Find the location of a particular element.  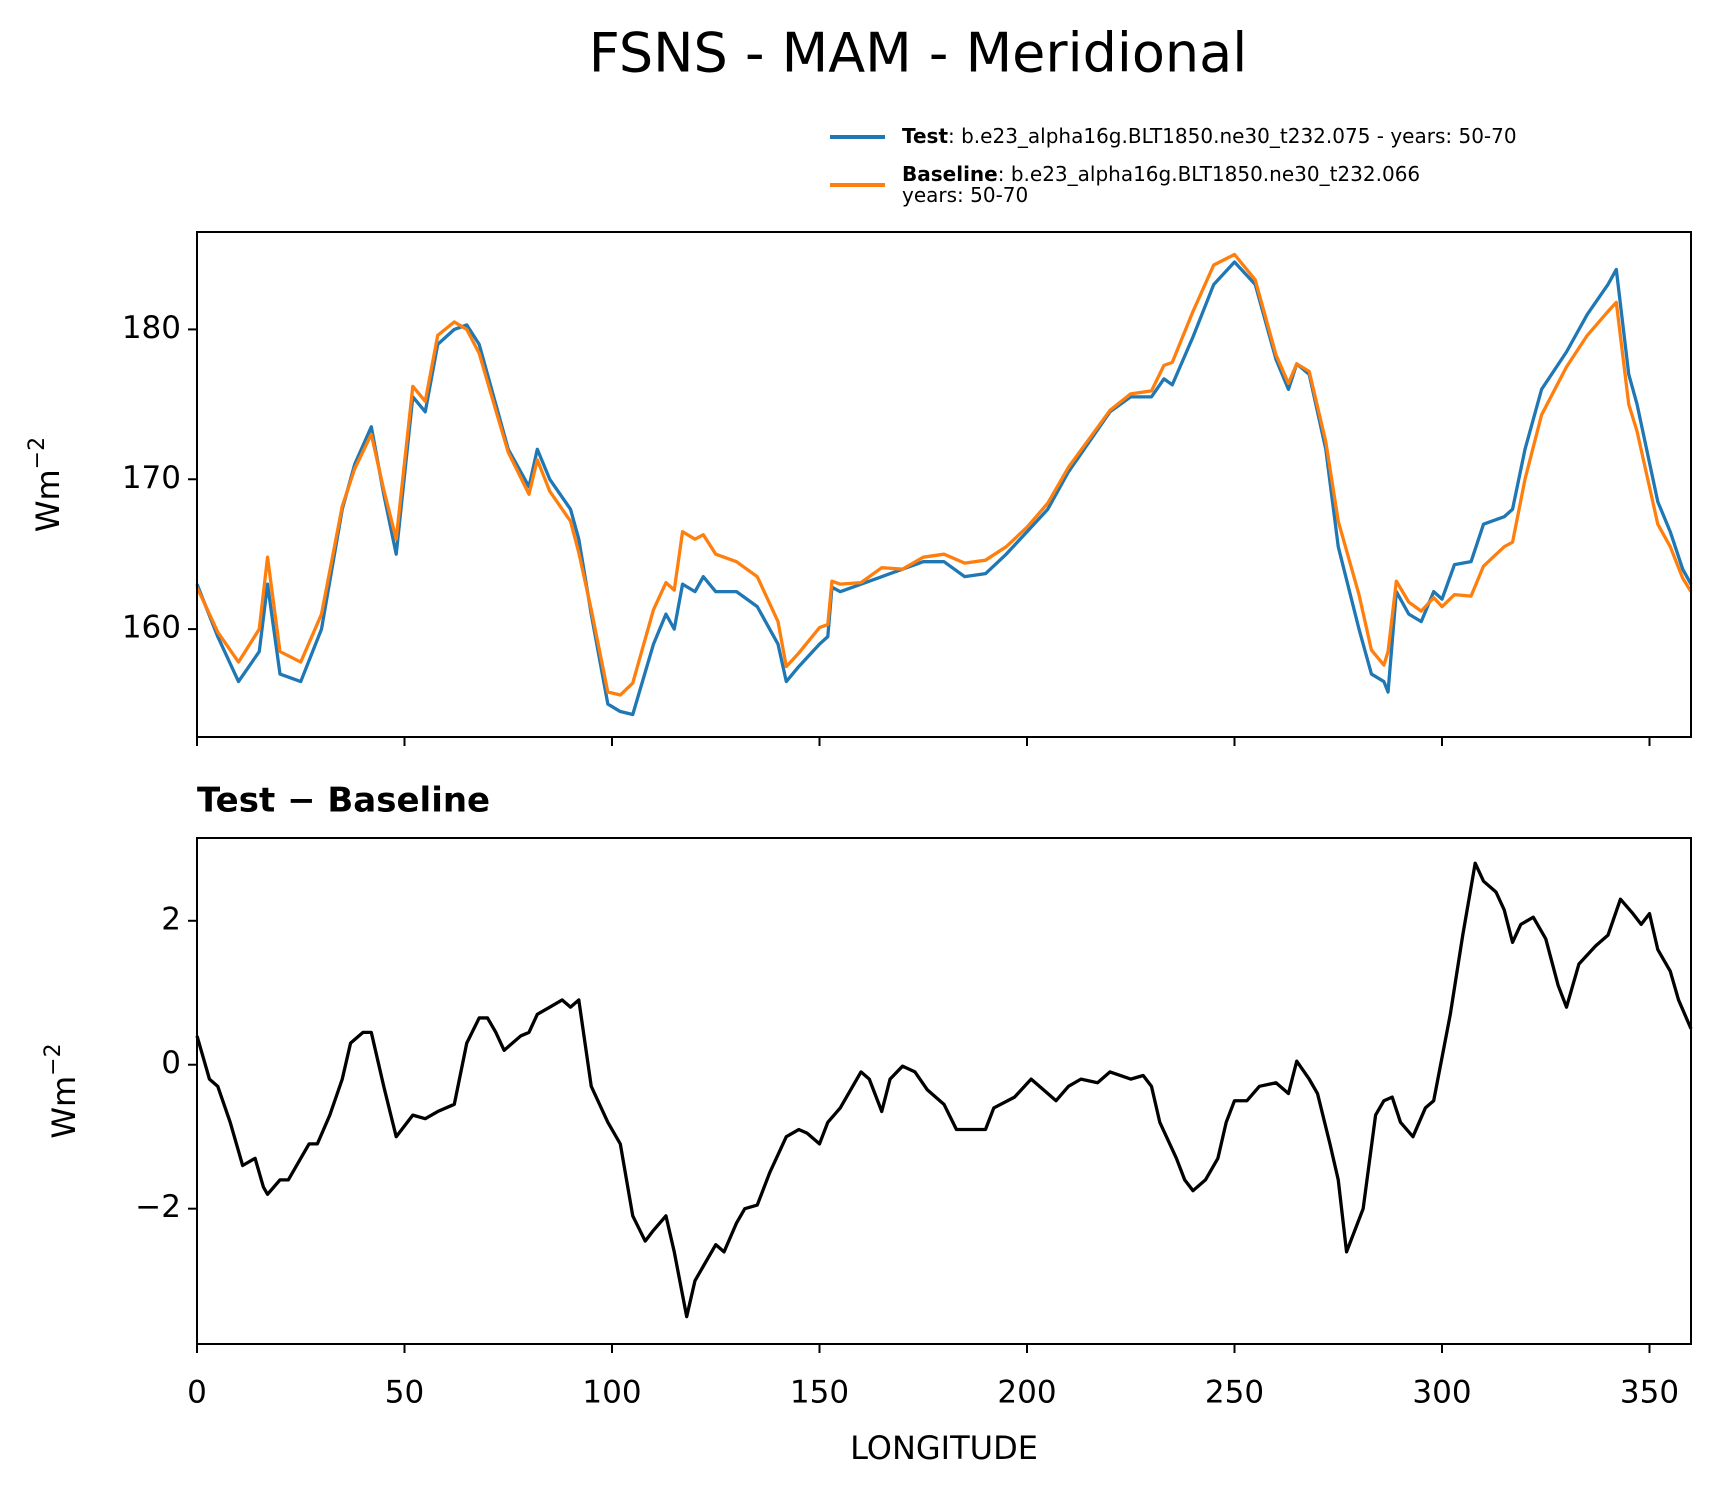

legend-name: Baseline is located at coordinates (950, 174).